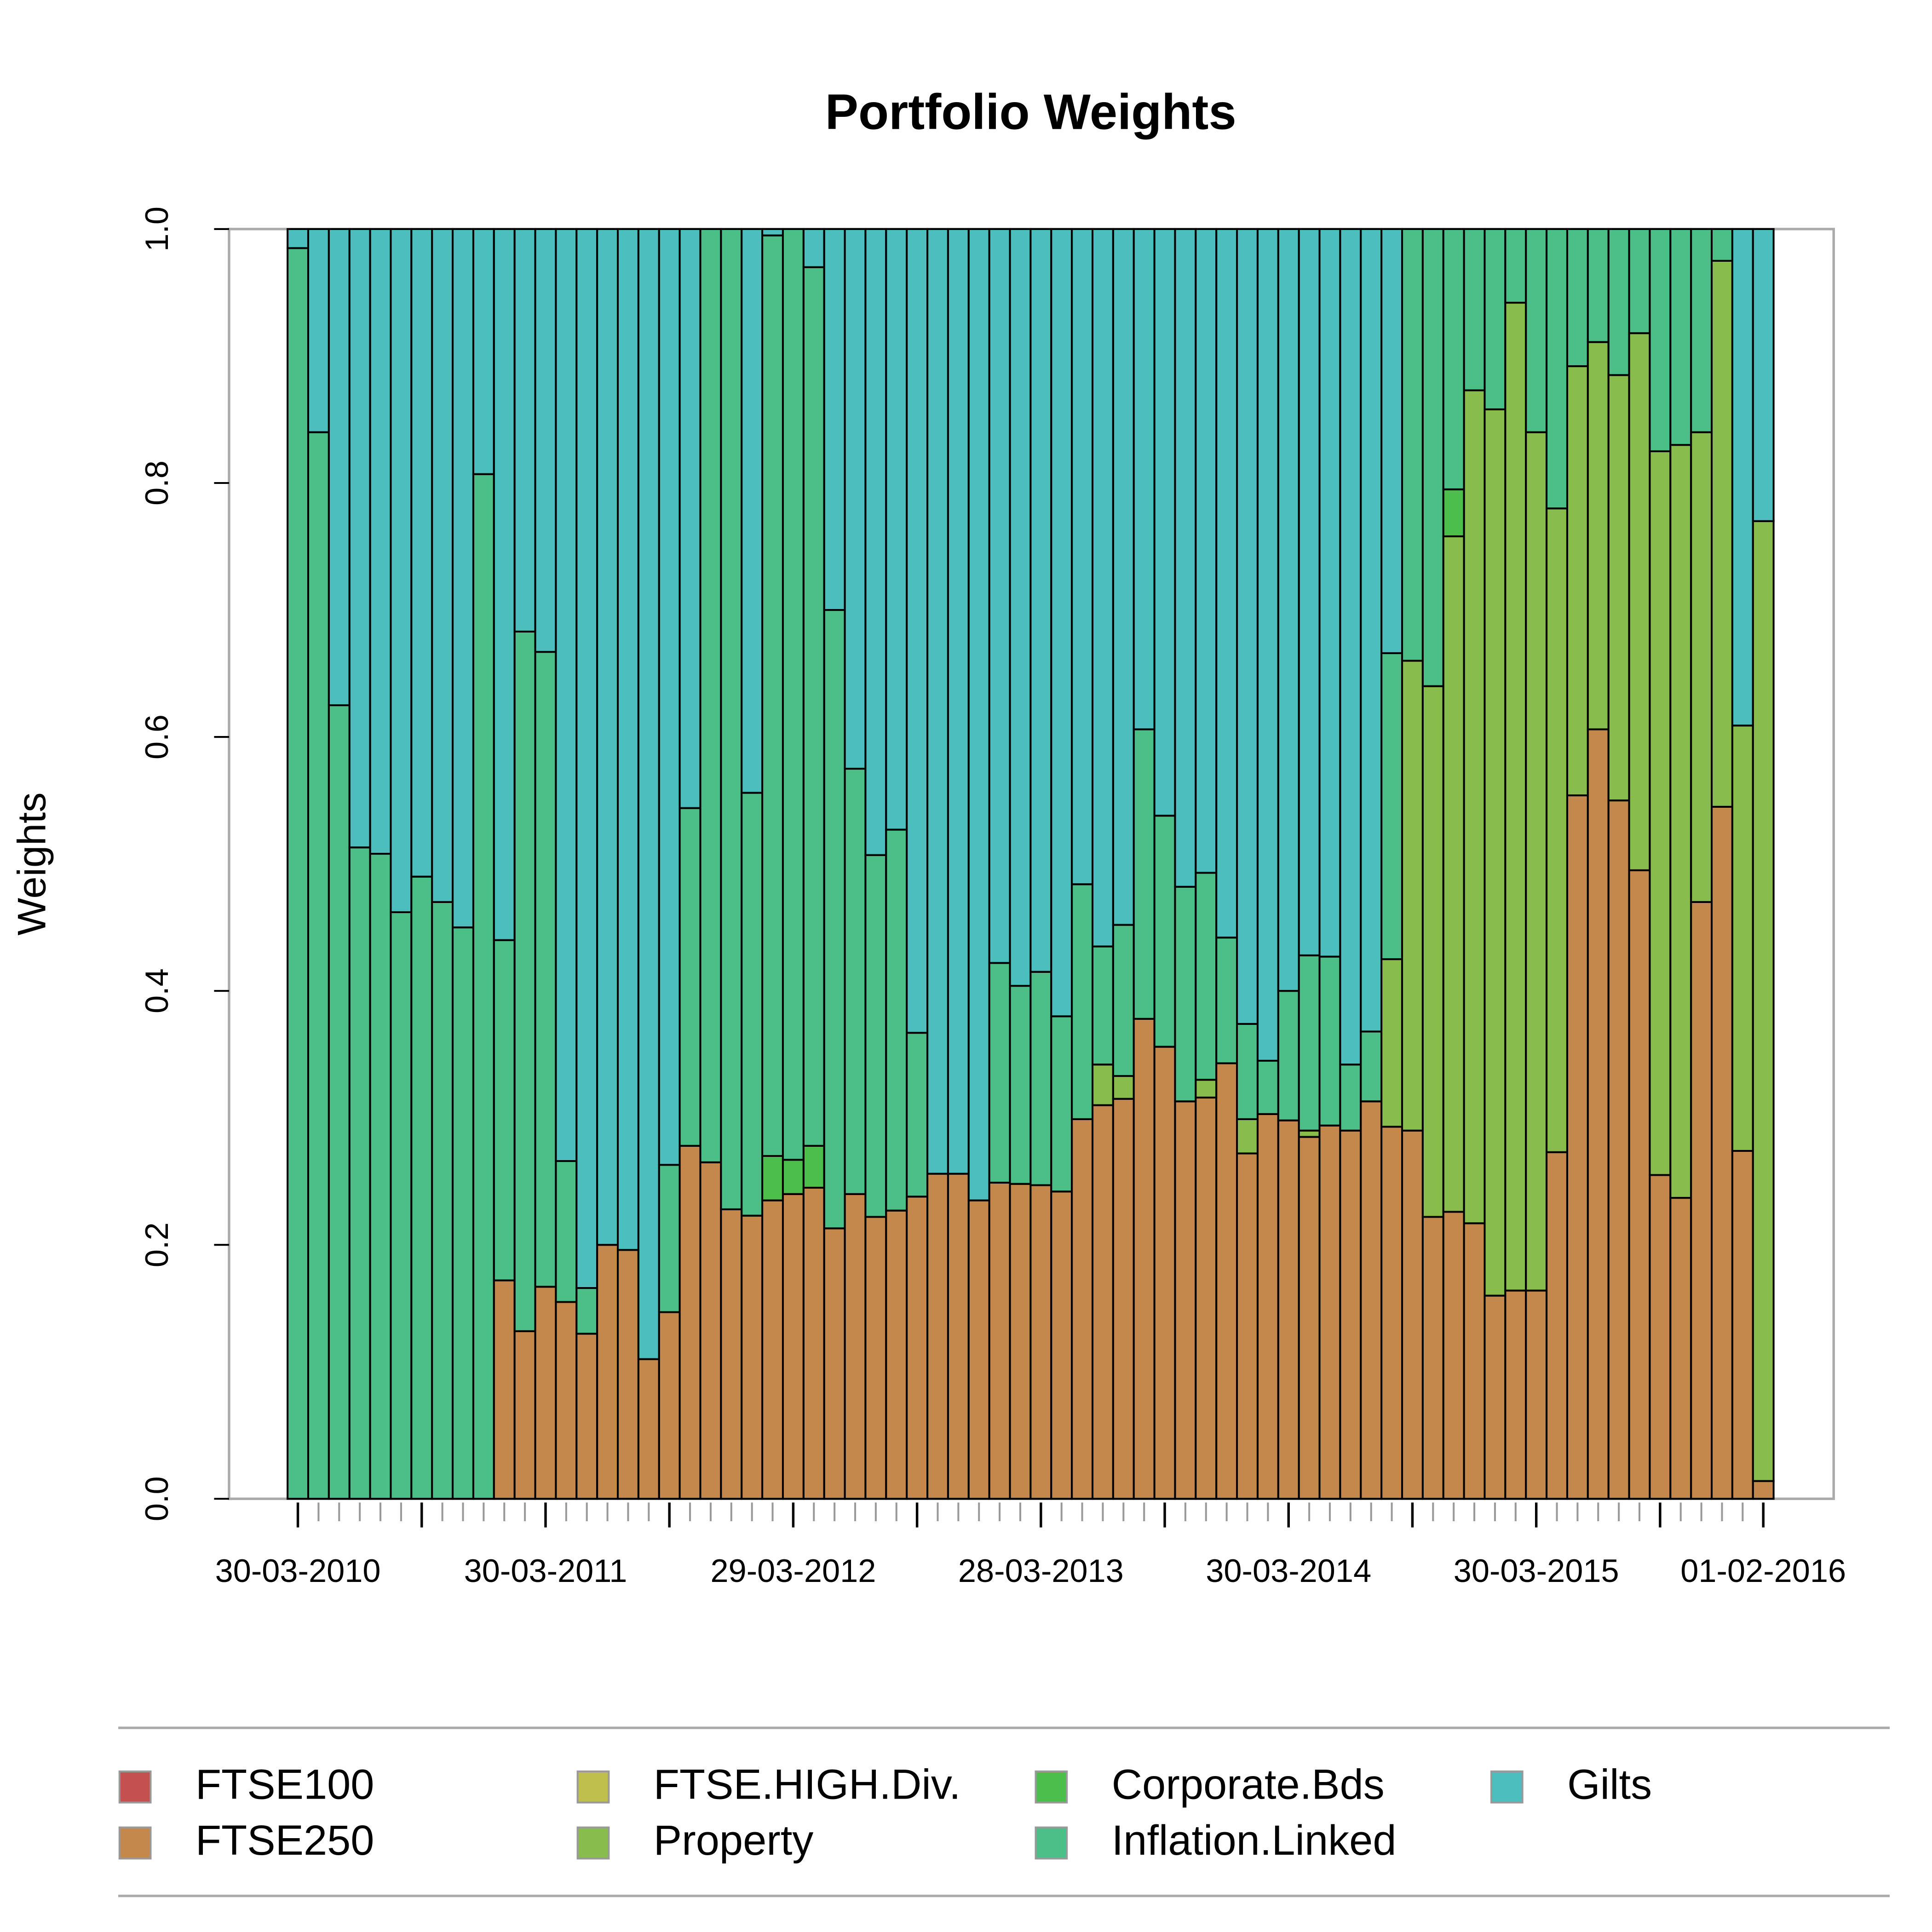 The image size is (1932, 1932). Describe the element at coordinates (1041, 1570) in the screenshot. I see `x-tick-label: 28-03-2013` at that location.